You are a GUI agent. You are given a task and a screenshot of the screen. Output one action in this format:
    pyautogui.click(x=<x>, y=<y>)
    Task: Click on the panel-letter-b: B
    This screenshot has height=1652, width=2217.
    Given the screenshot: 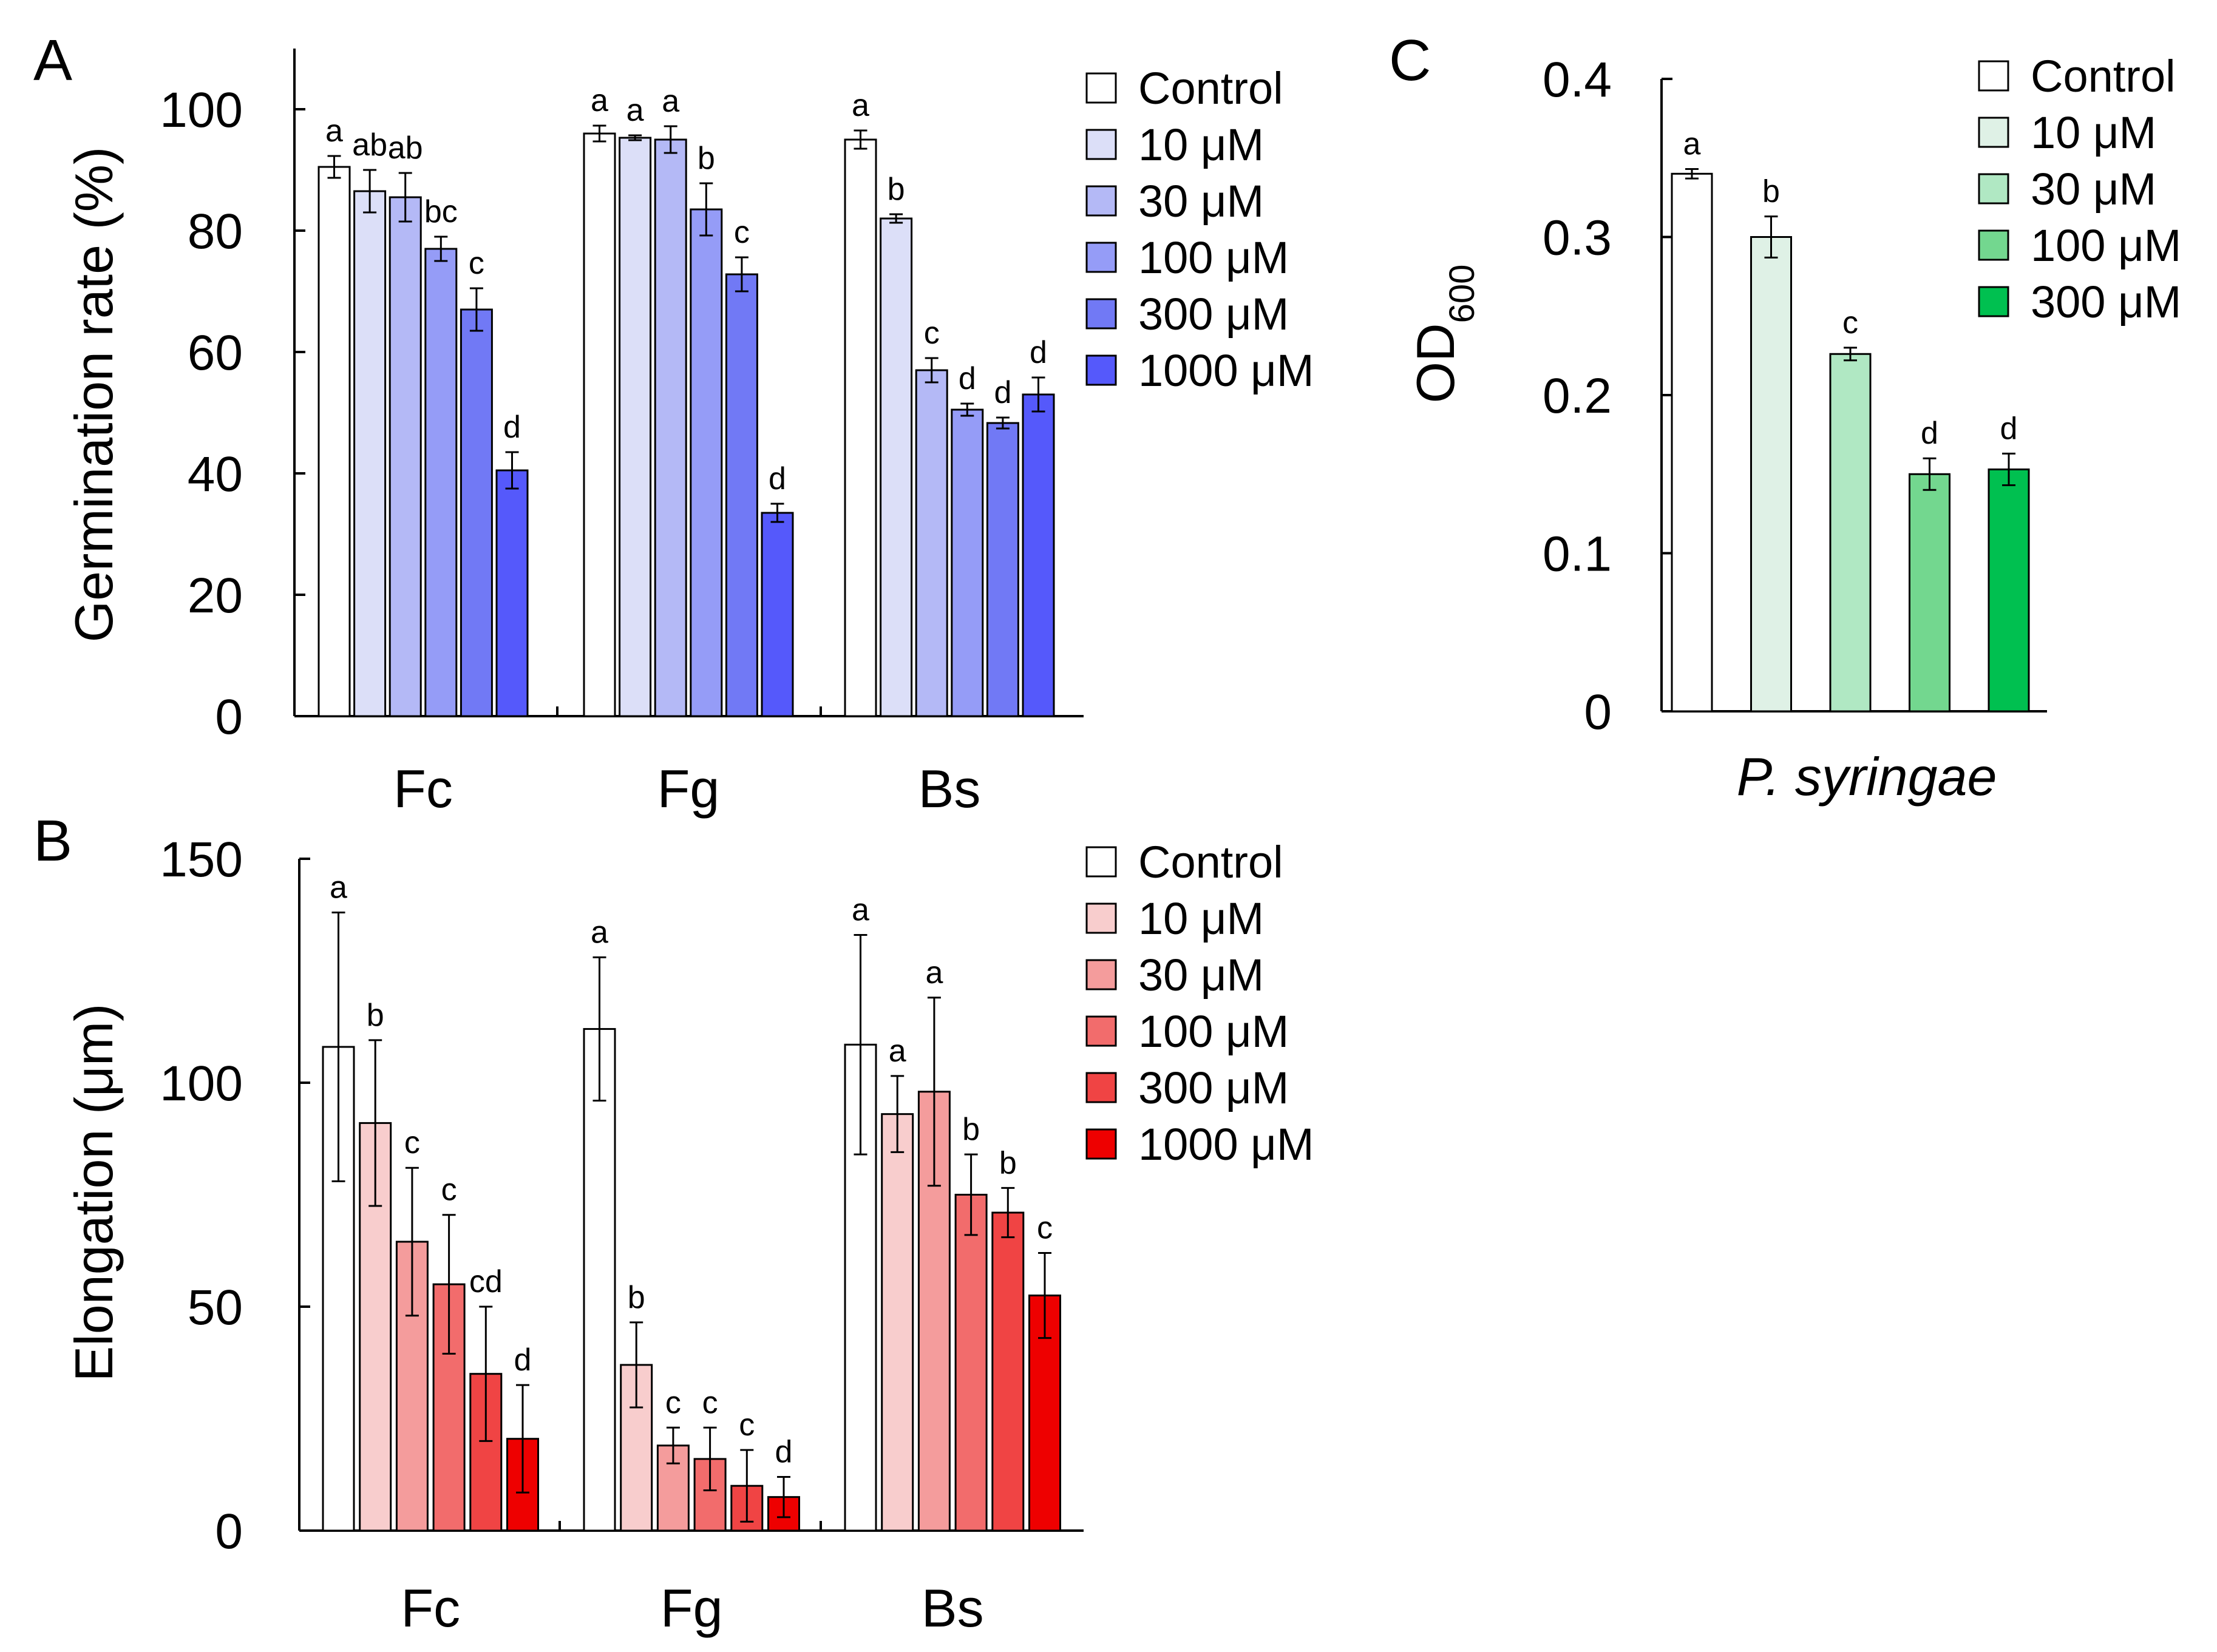 What is the action you would take?
    pyautogui.click(x=53, y=840)
    